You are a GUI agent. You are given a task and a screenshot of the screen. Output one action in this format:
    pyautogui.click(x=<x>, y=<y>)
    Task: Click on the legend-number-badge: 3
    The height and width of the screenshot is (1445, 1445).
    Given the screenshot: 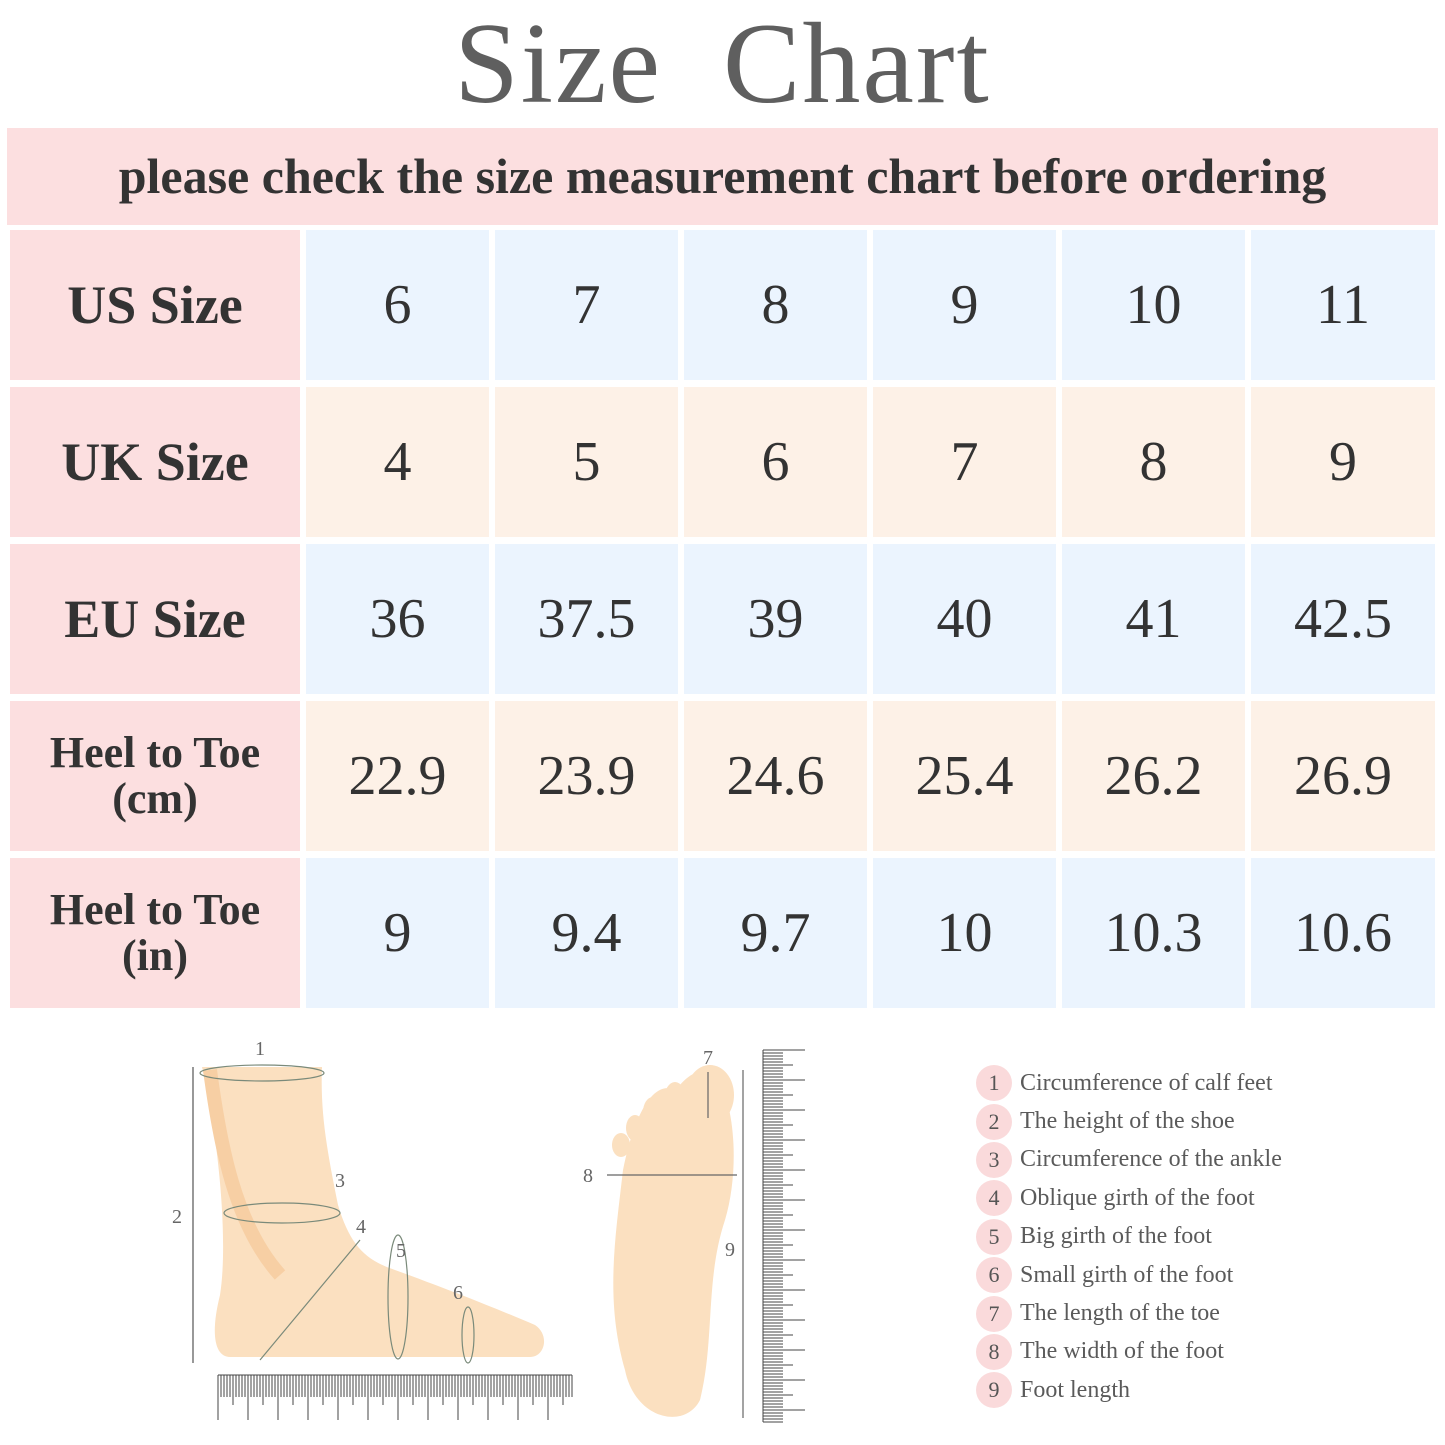 What is the action you would take?
    pyautogui.click(x=994, y=1159)
    